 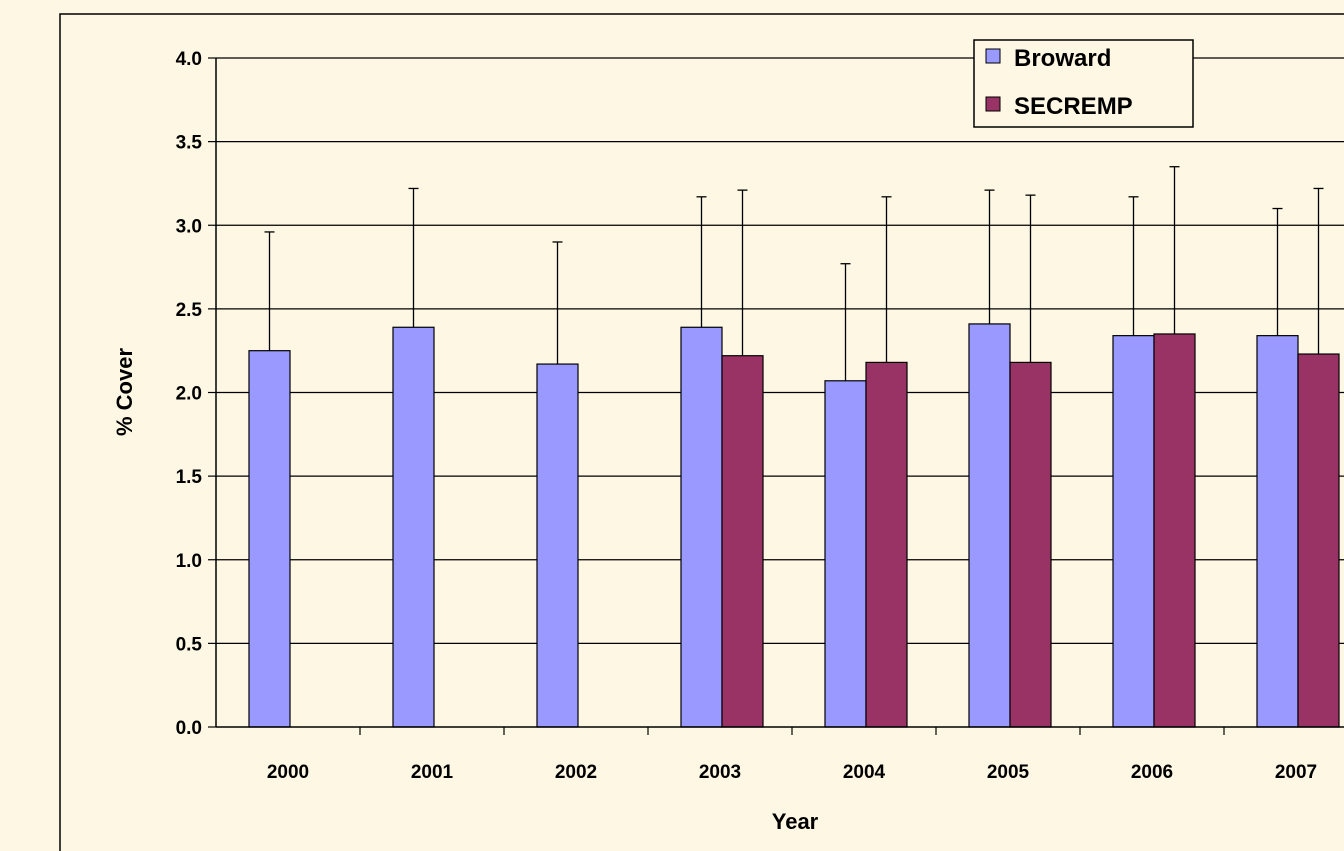 I want to click on y-tick-label: 2.0, so click(x=189, y=394).